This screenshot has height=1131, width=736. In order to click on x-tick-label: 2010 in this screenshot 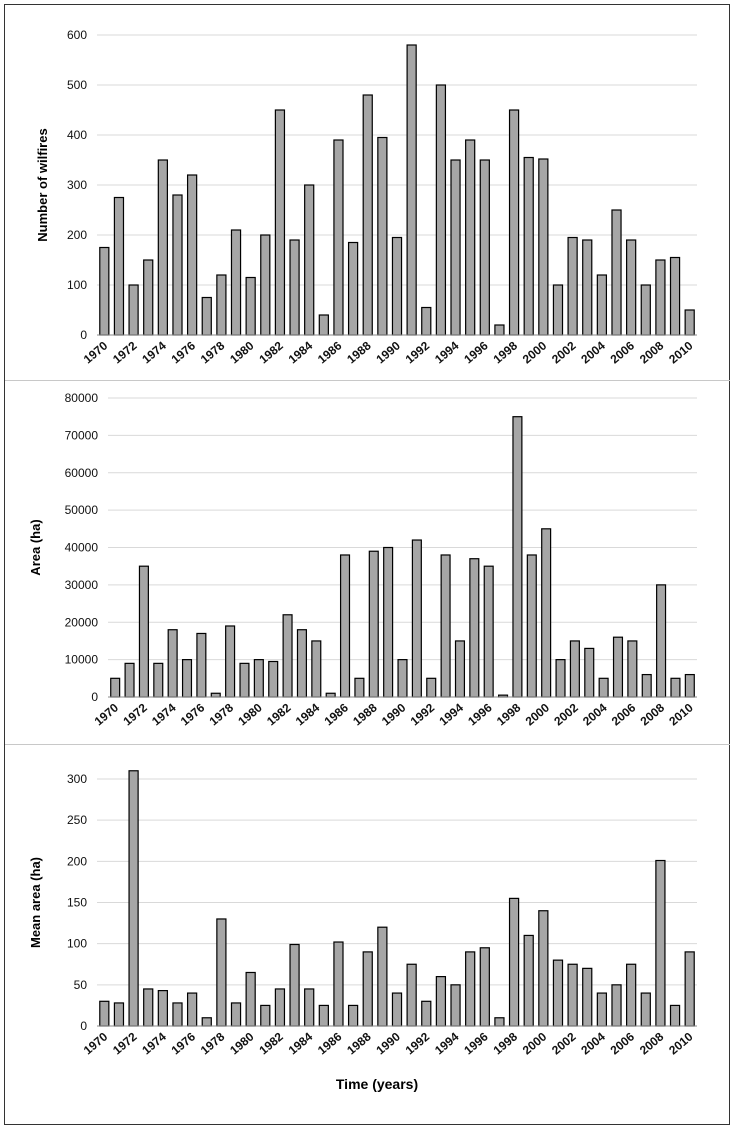, I will do `click(681, 1043)`.